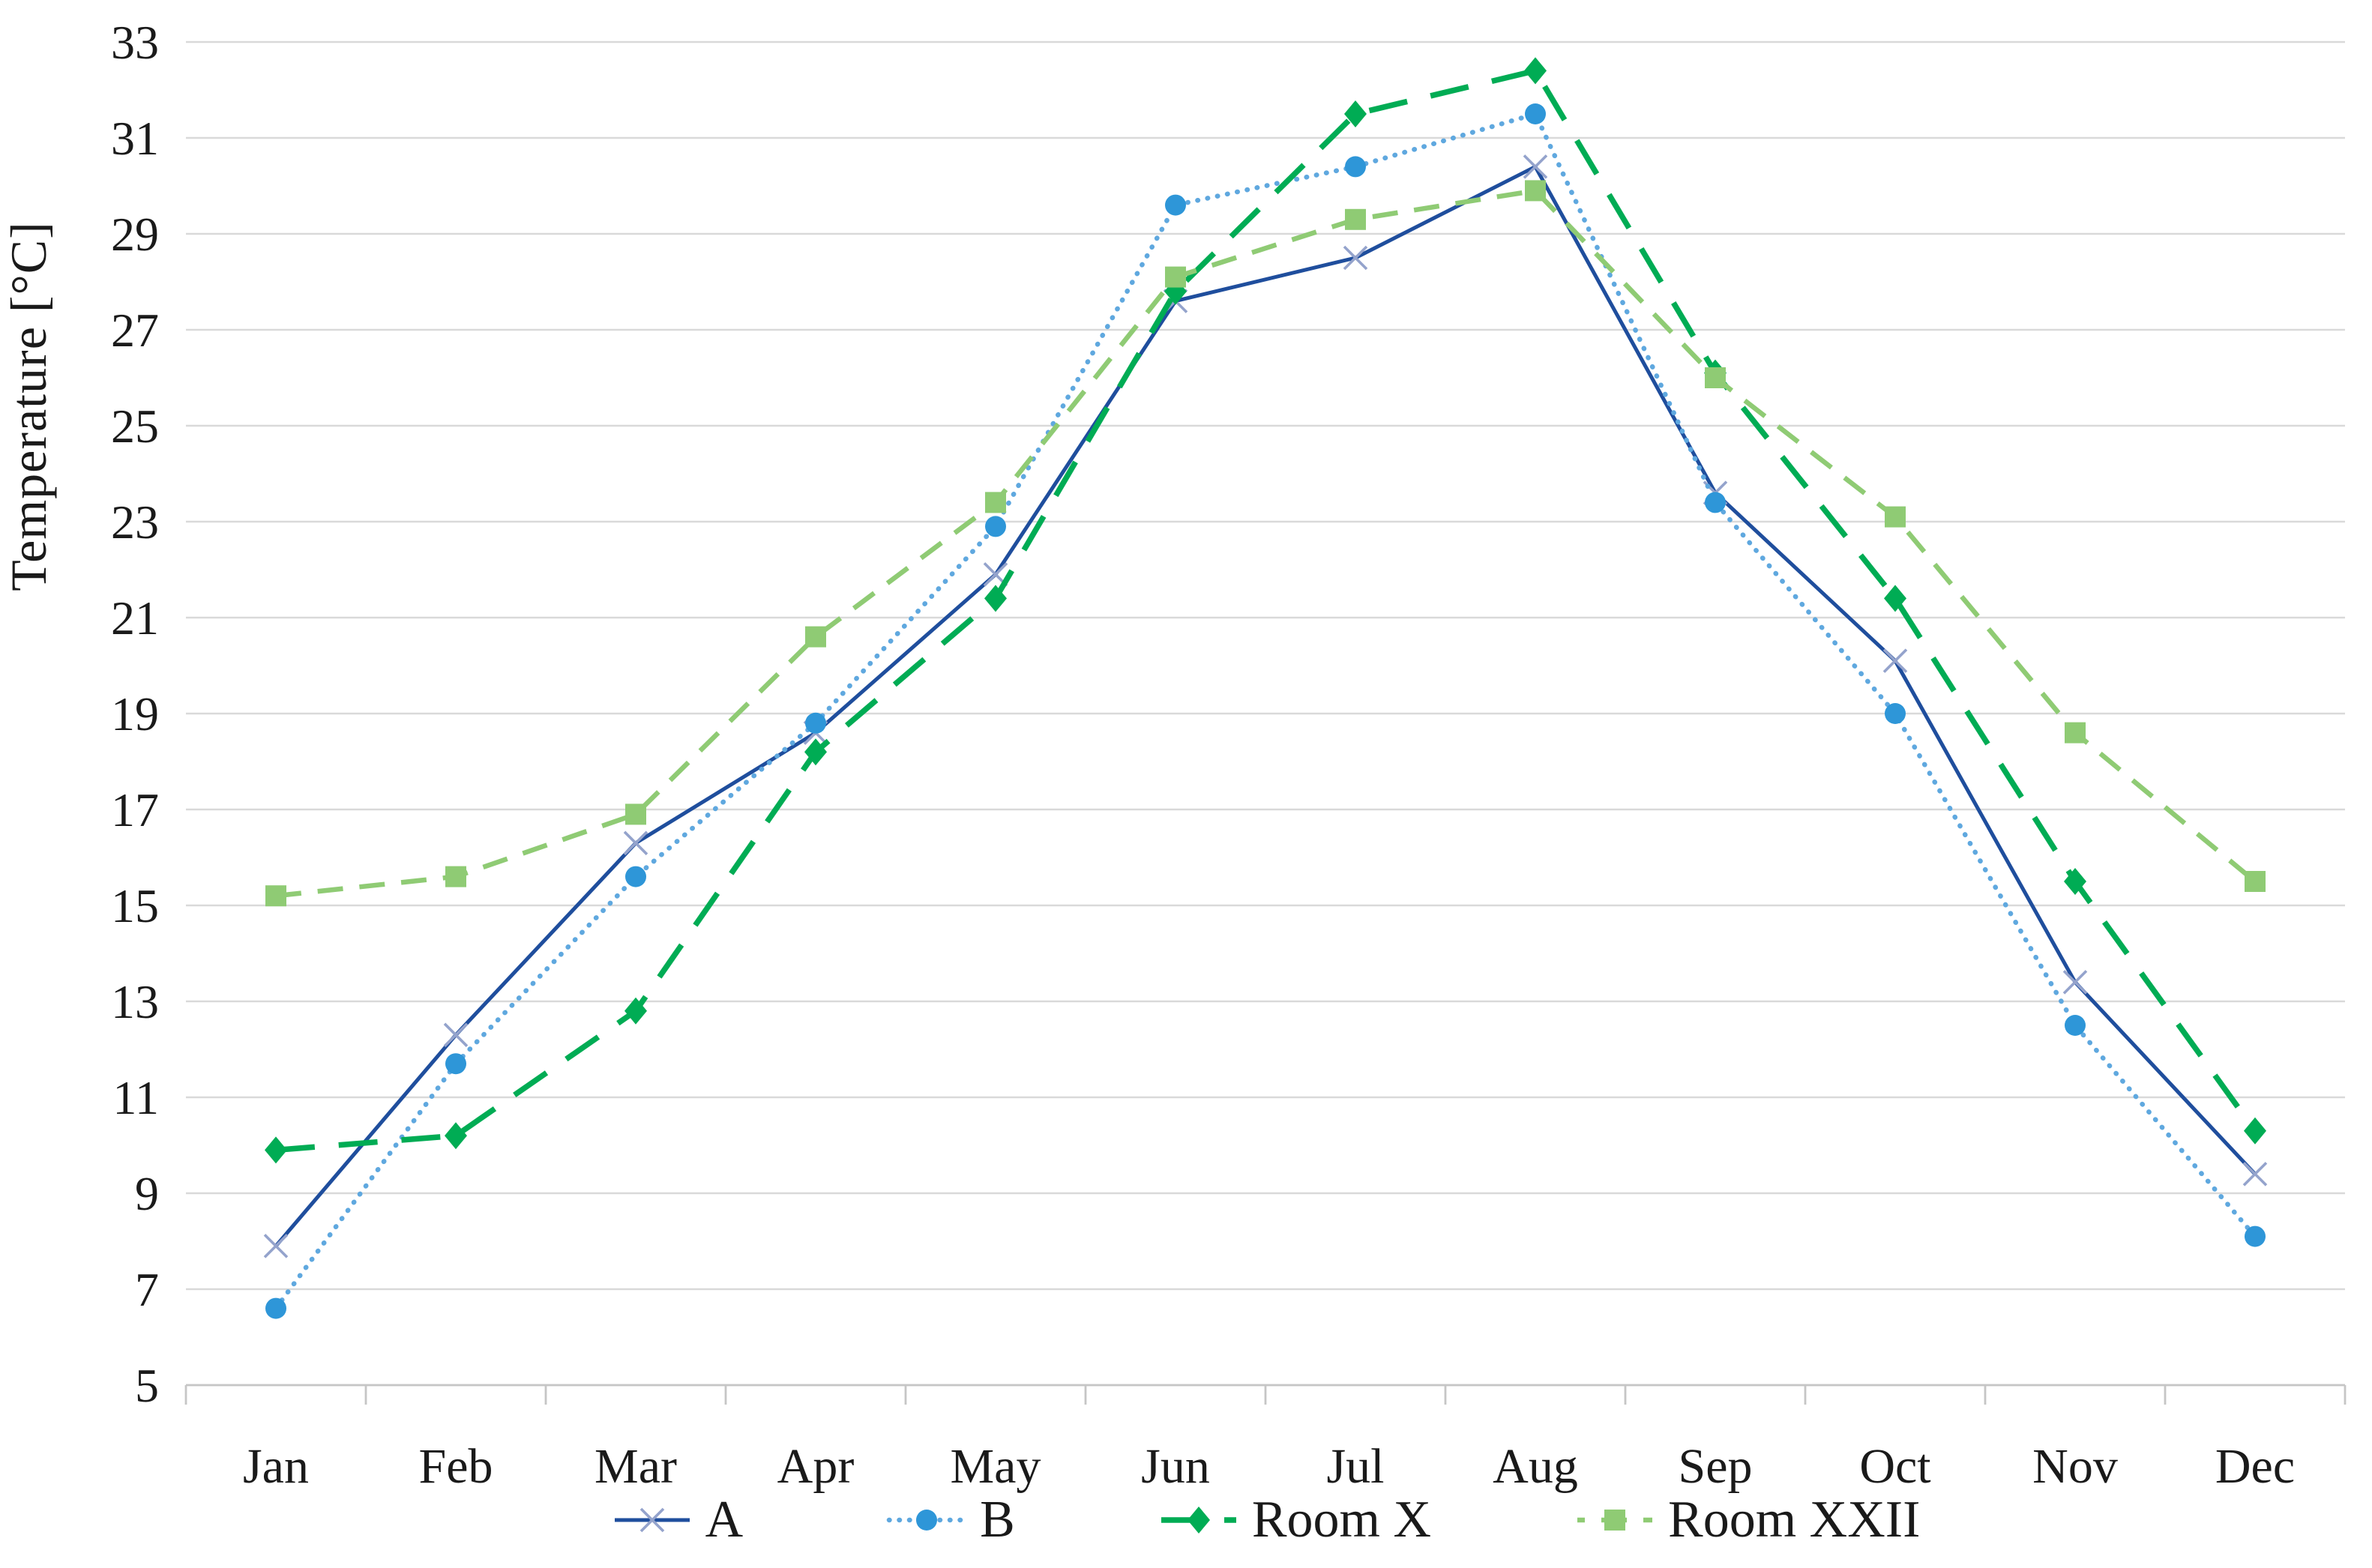  I want to click on legend-item-room-xxii: Room XXII, so click(1747, 1520).